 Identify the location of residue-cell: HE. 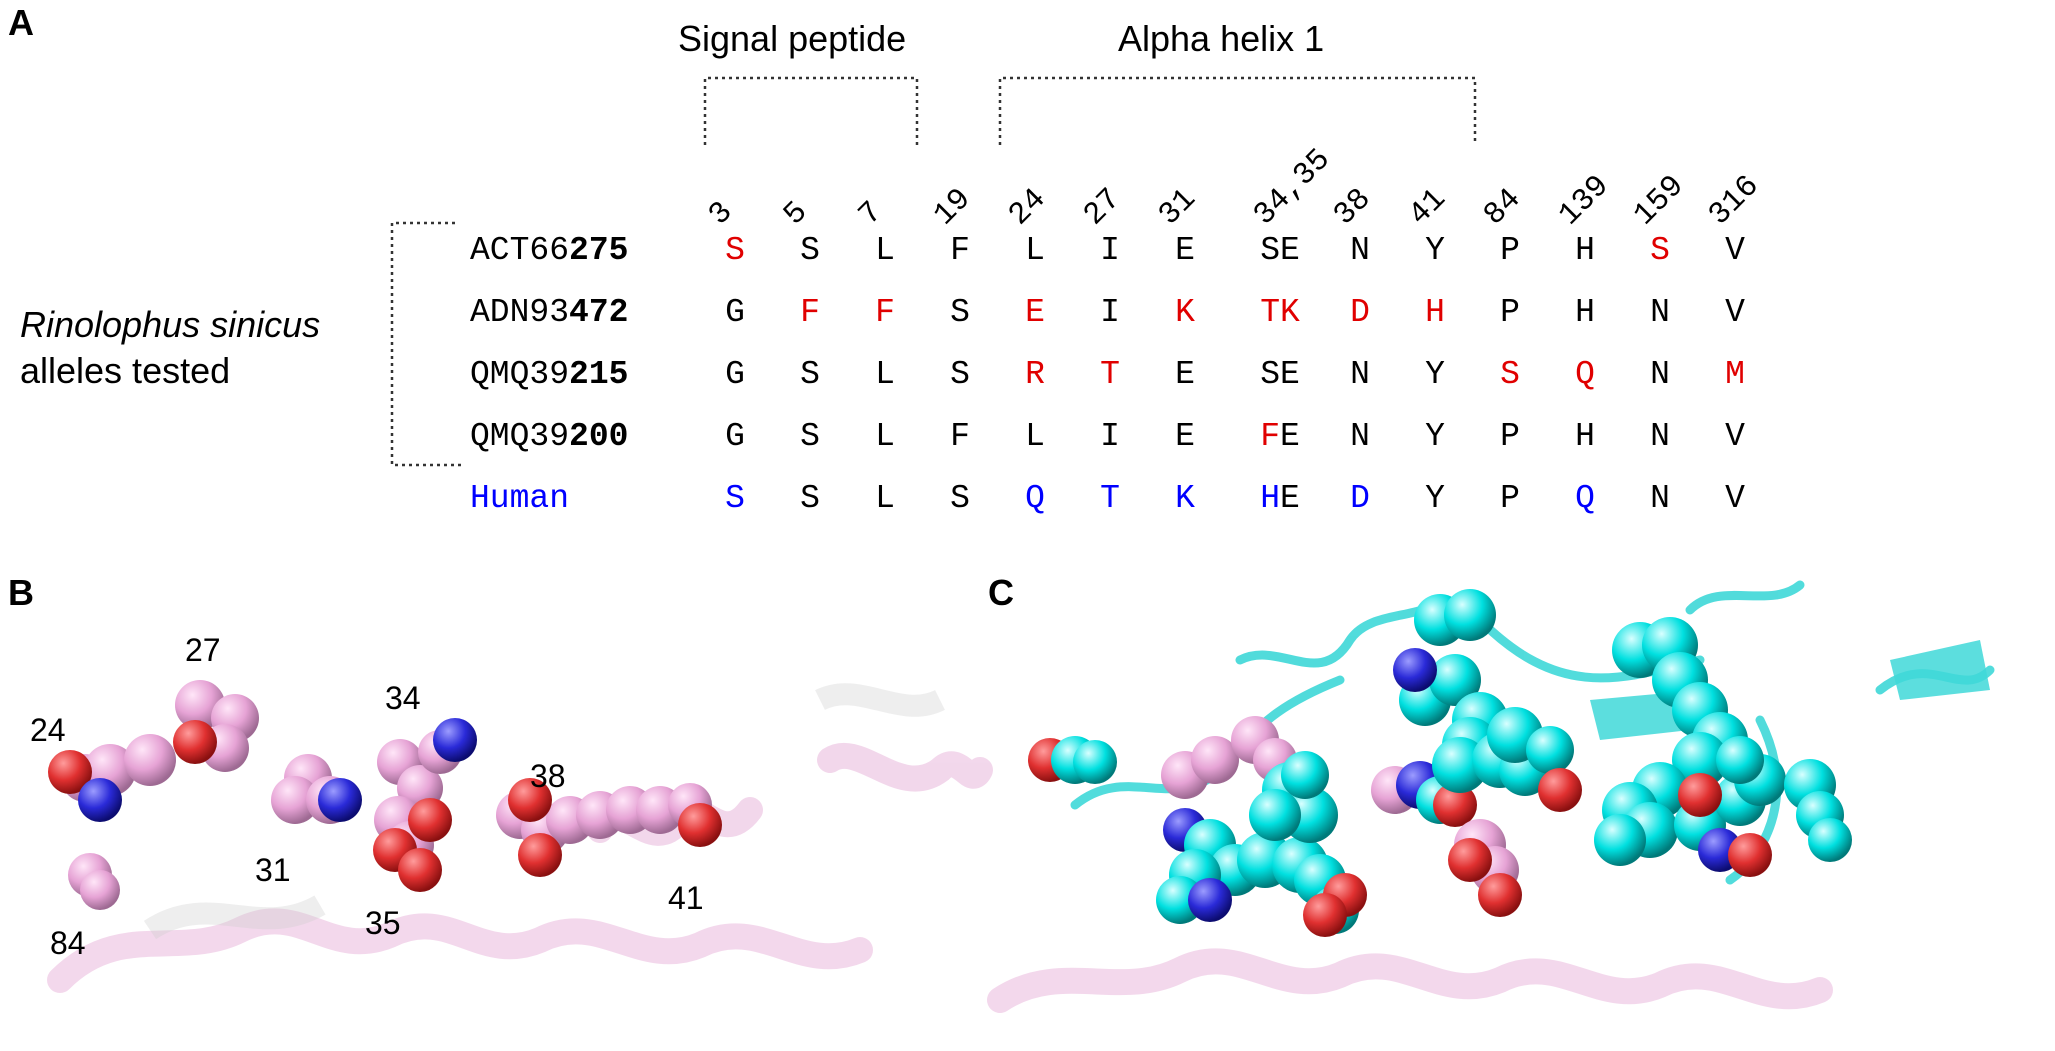
(1280, 498).